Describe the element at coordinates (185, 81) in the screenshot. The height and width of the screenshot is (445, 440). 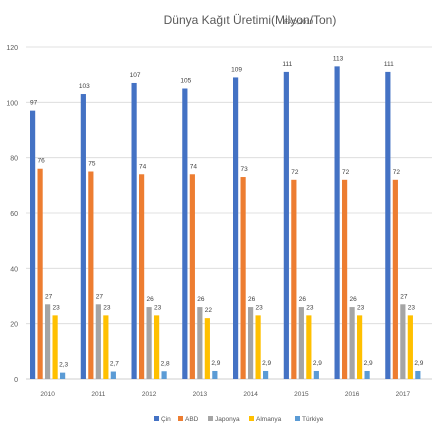
I see `data-label: 105` at that location.